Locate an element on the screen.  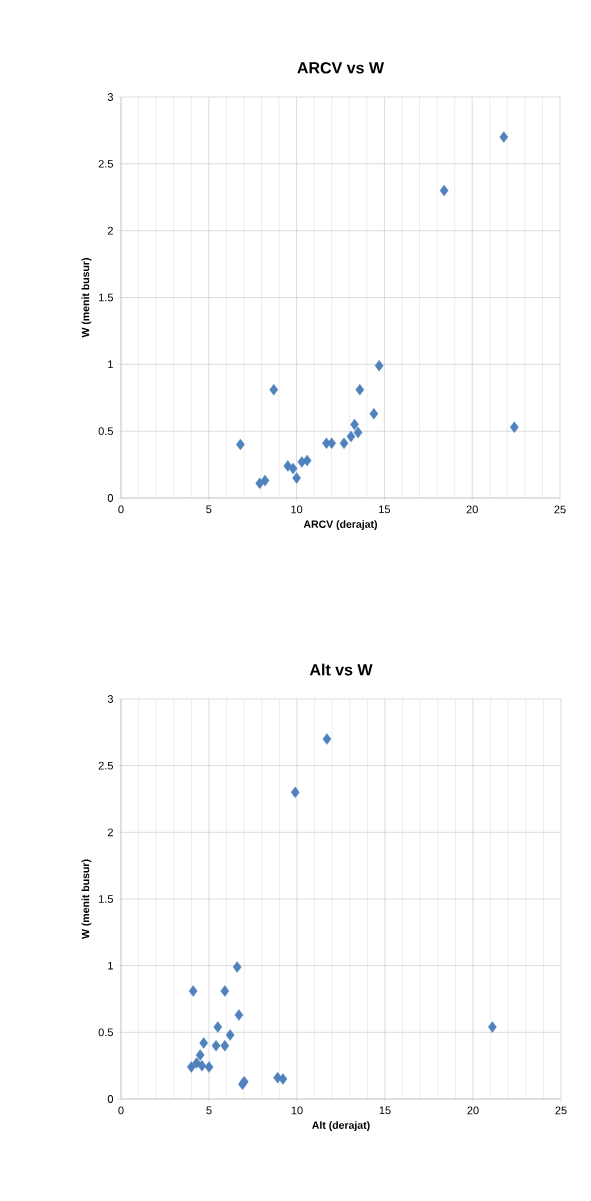
x-axis-title: Alt (derajat) is located at coordinates (341, 1126).